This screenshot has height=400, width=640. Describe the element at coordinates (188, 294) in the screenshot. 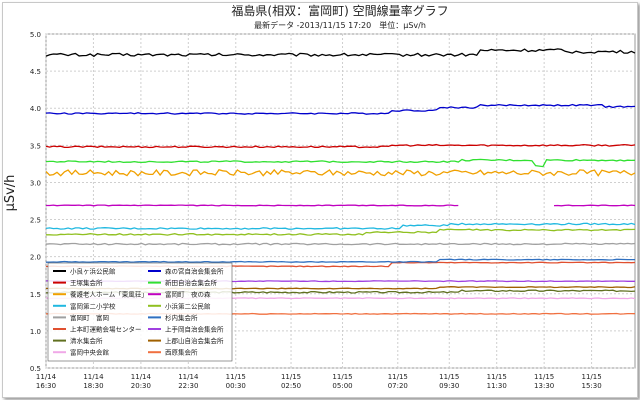

I see `legend-label: 富岡町 夜の森` at that location.